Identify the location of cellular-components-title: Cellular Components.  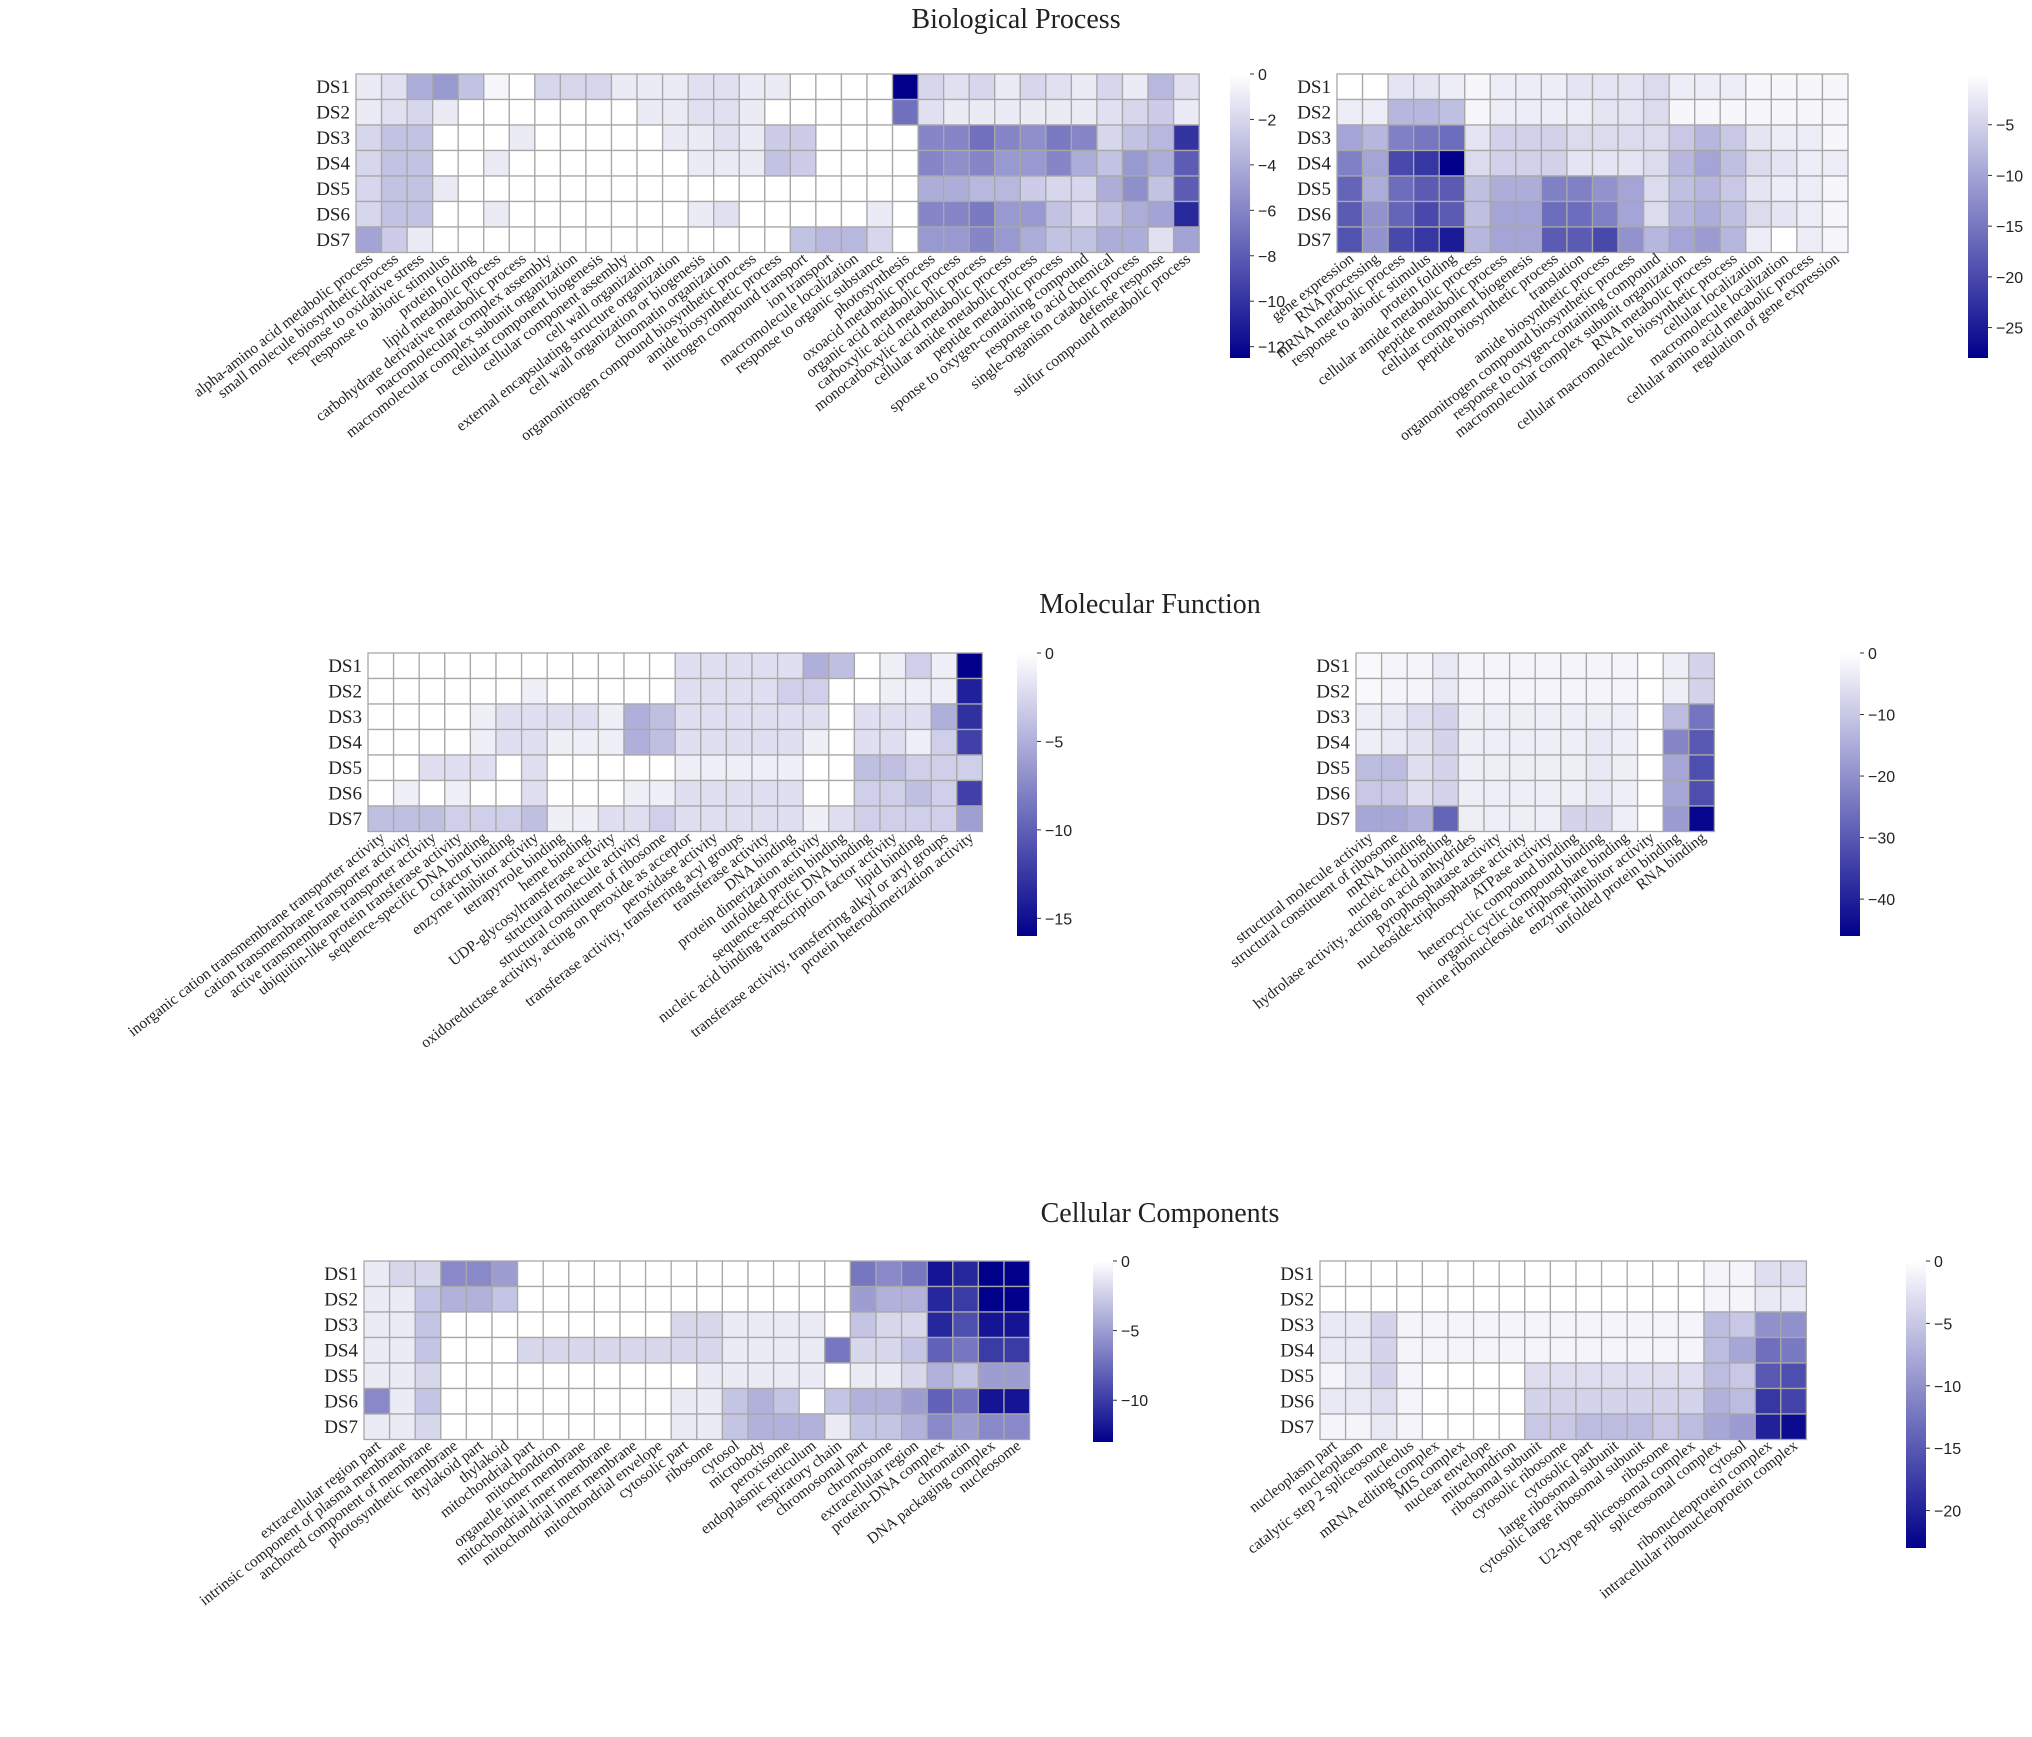
(1160, 1213).